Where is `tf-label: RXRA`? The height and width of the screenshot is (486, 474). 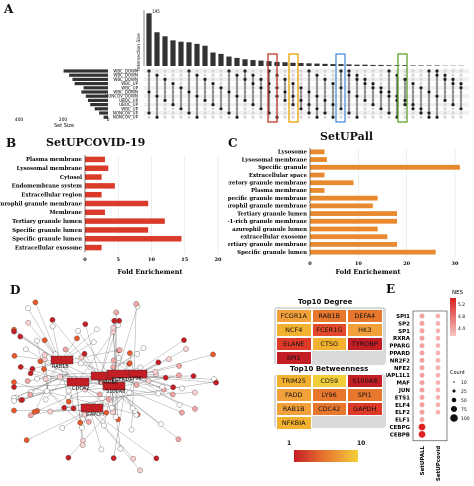 tf-label: RXRA is located at coordinates (402, 339).